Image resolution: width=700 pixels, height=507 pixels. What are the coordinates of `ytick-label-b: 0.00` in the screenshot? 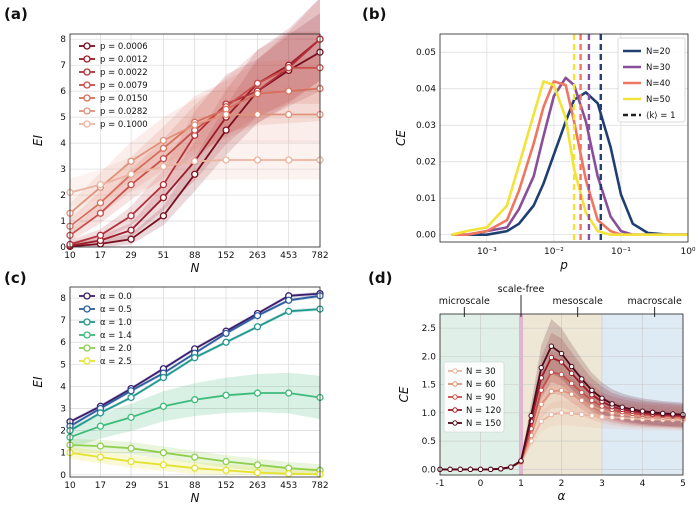 It's located at (426, 236).